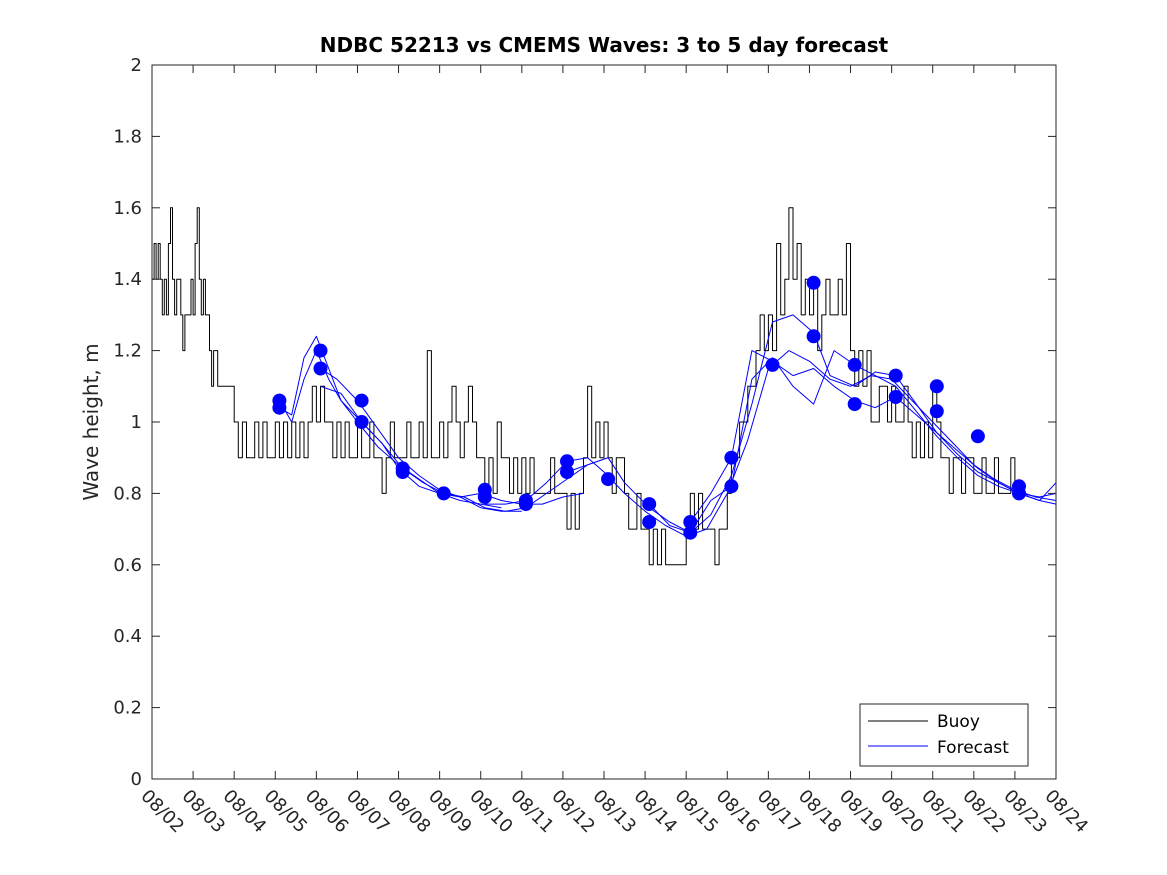  What do you see at coordinates (127, 208) in the screenshot?
I see `y-tick-label: 1.6` at bounding box center [127, 208].